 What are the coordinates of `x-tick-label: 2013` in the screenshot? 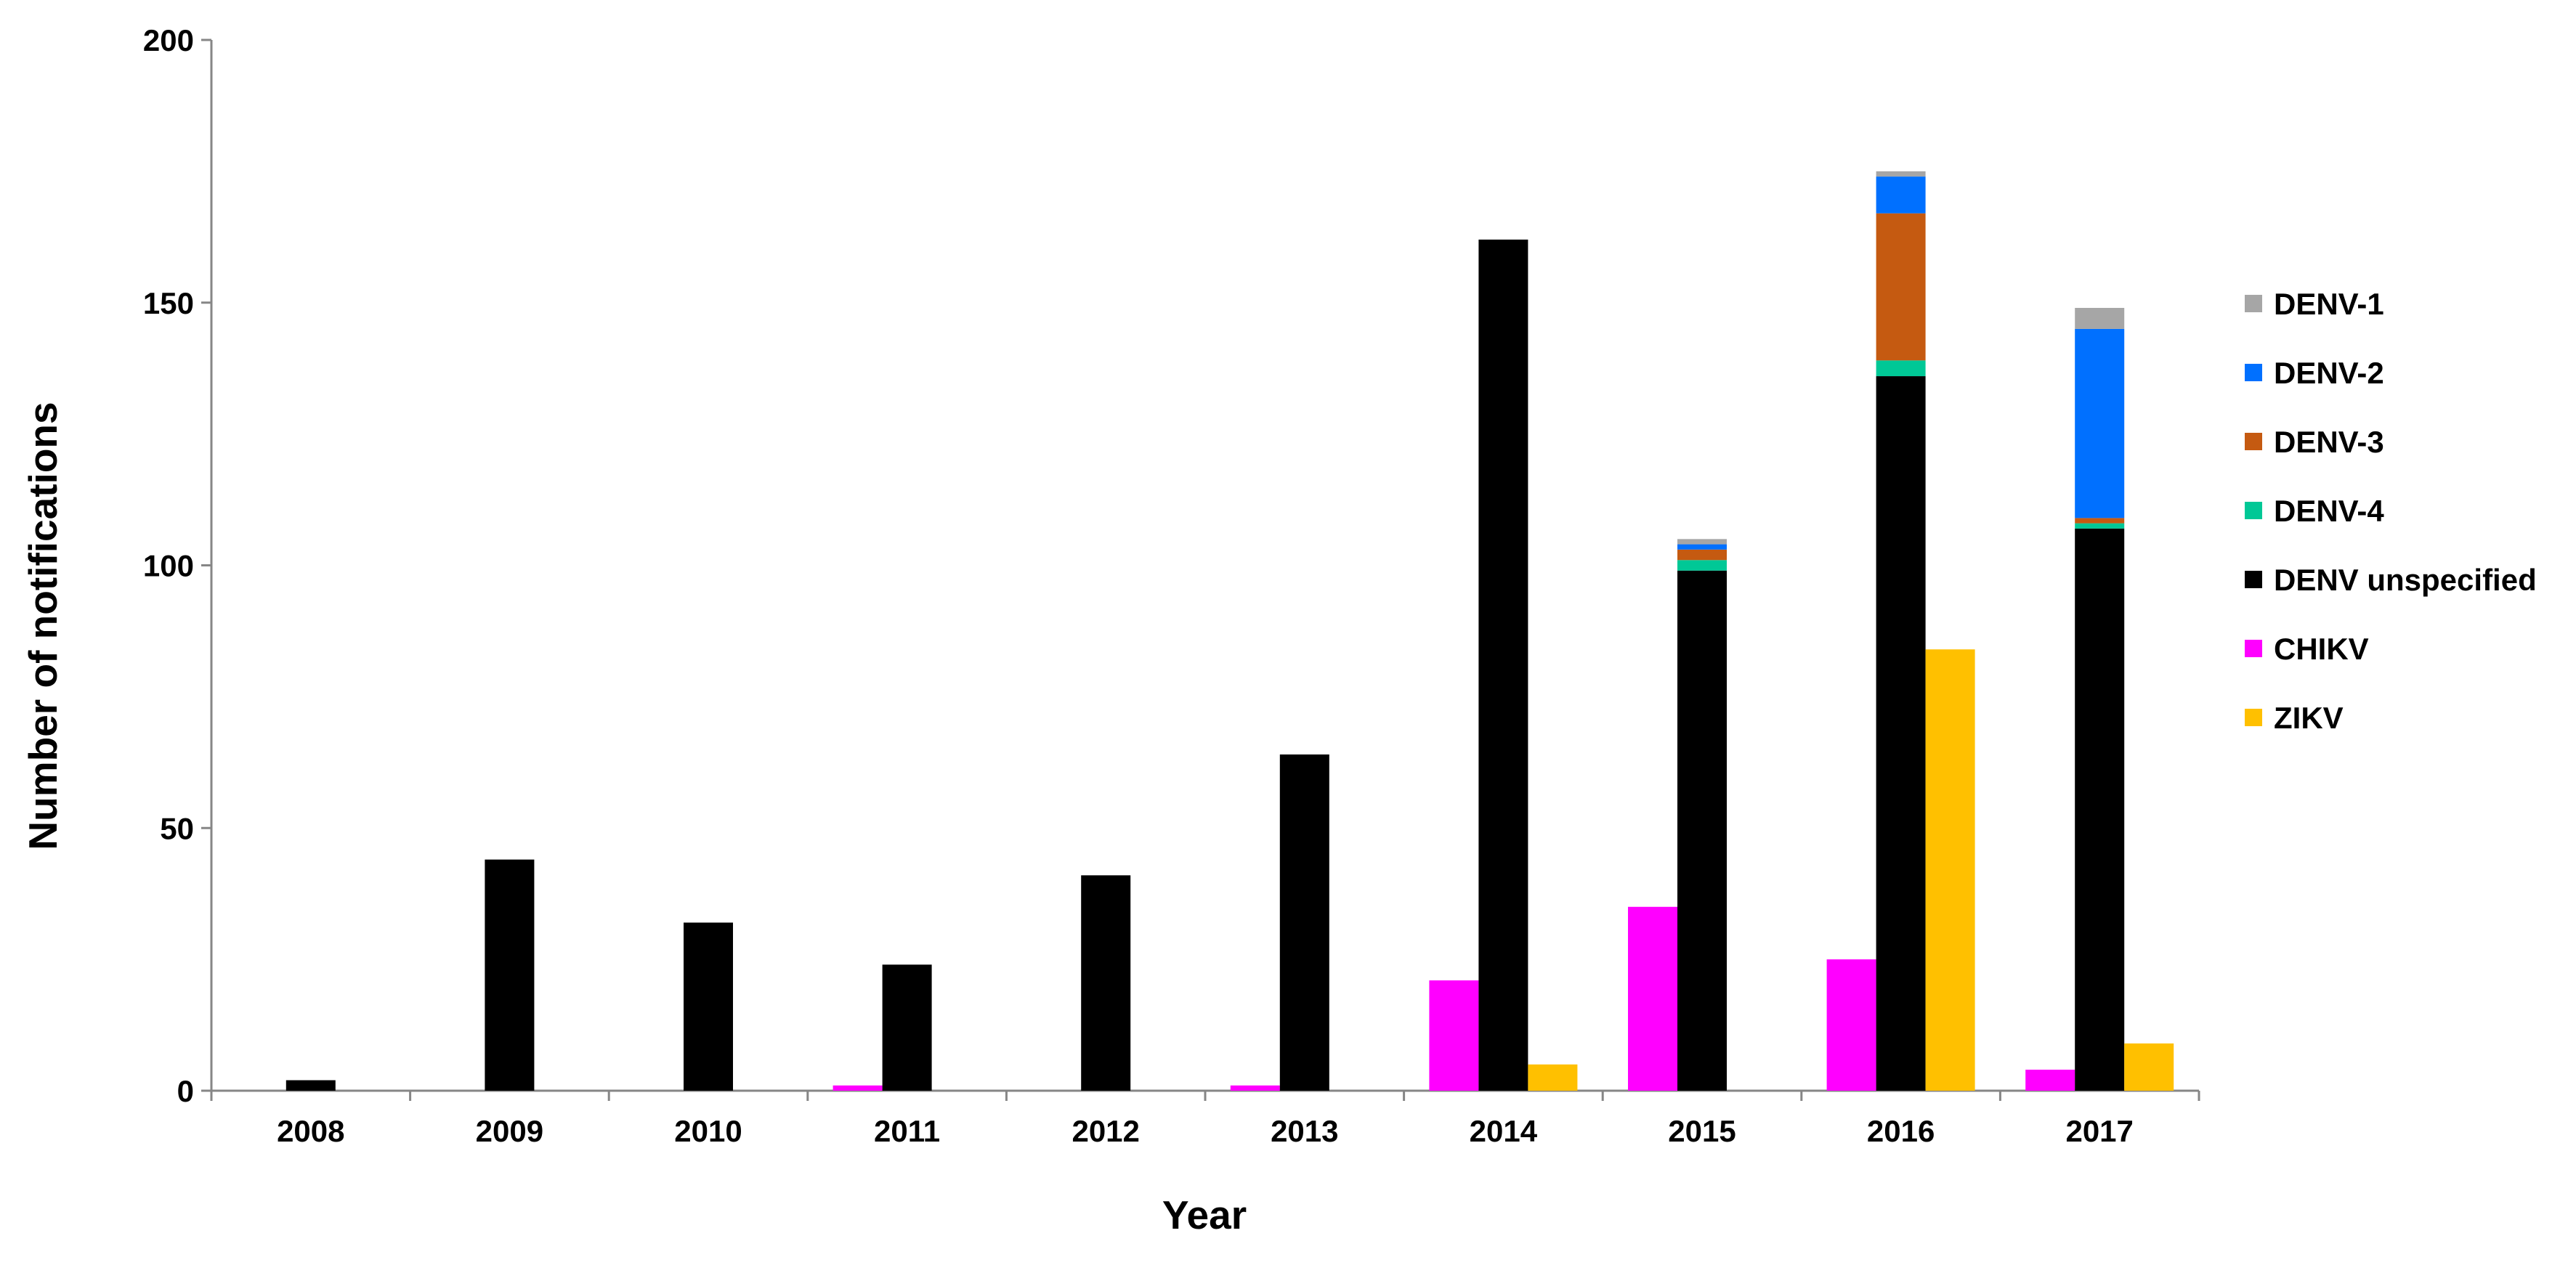 It's located at (1304, 1131).